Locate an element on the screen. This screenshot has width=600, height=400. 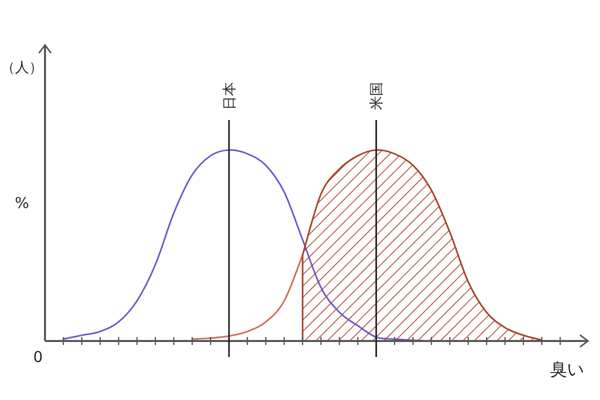
text: （人） is located at coordinates (22, 68).